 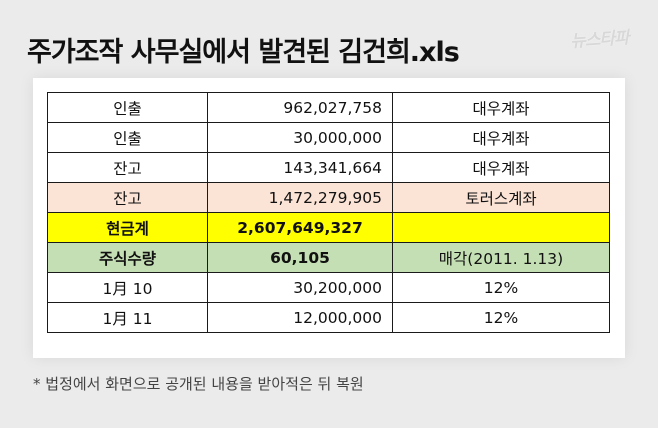 What do you see at coordinates (243, 52) in the screenshot?
I see `page-title: 주가조작 사무실에서 발견된 김건희.xls` at bounding box center [243, 52].